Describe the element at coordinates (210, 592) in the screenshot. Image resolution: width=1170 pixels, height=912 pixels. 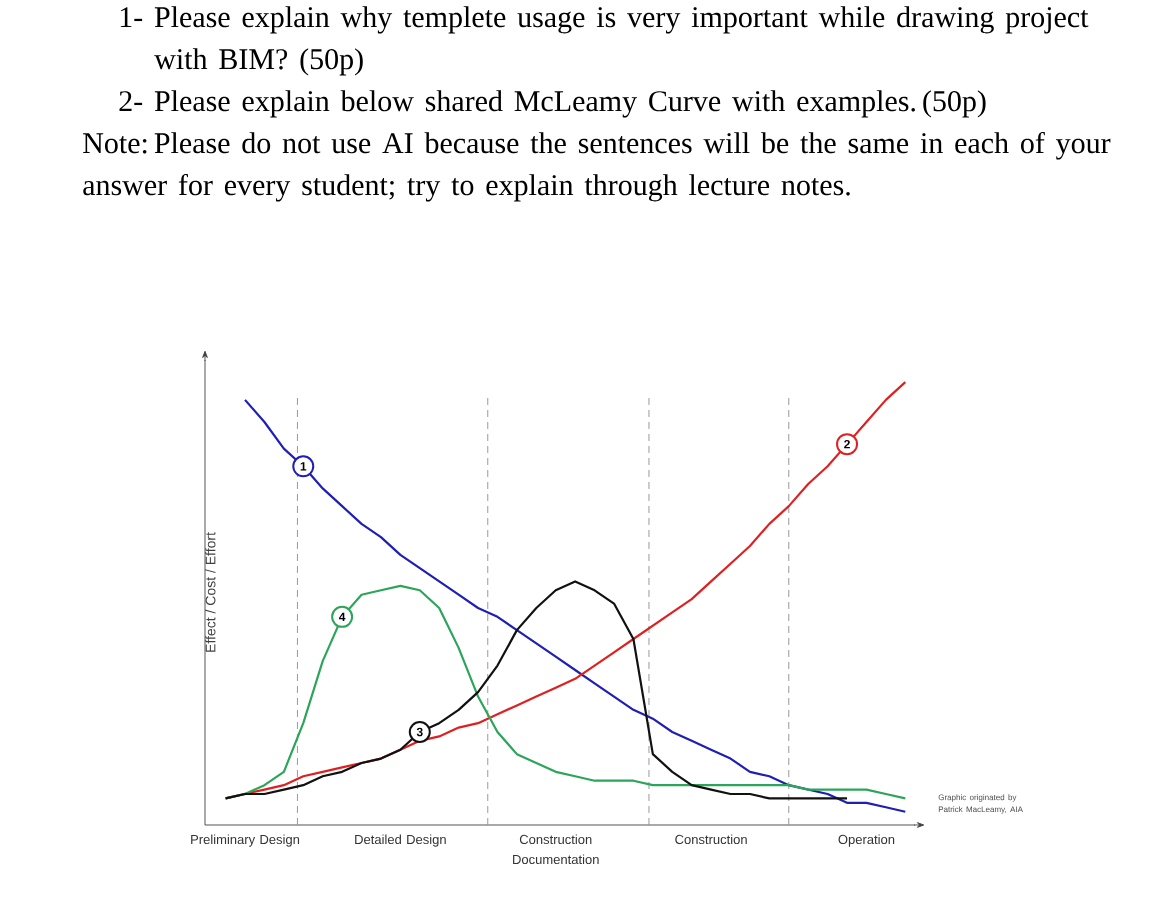
I see `y-axis-title: Effect / Cost / Effort` at that location.